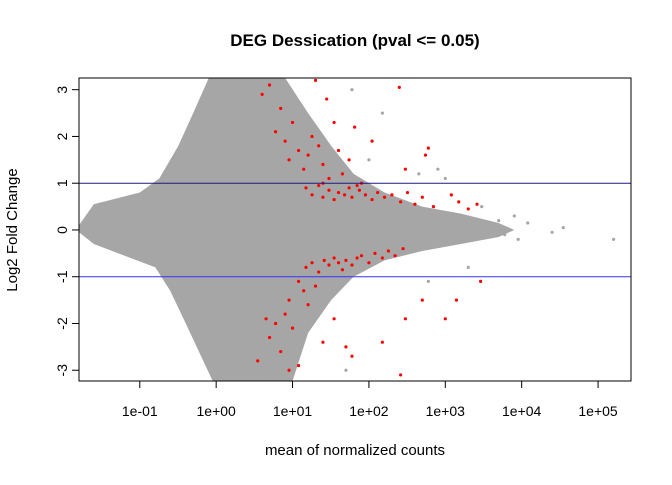 The height and width of the screenshot is (485, 672). Describe the element at coordinates (67, 231) in the screenshot. I see `y-axis: 3 2 1 0 -1 -2 -3` at that location.